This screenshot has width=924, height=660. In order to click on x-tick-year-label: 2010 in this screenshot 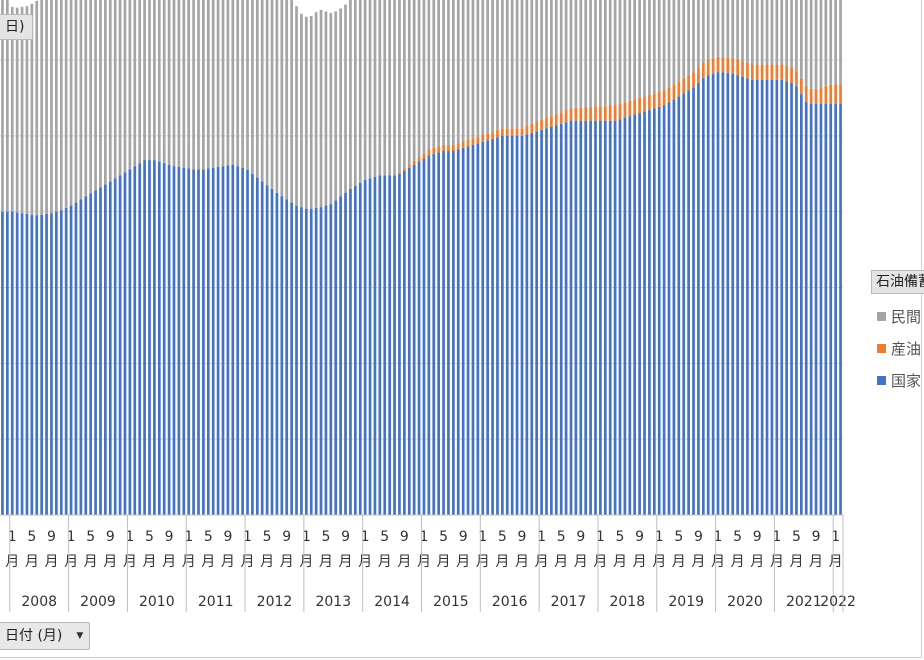, I will do `click(157, 602)`.